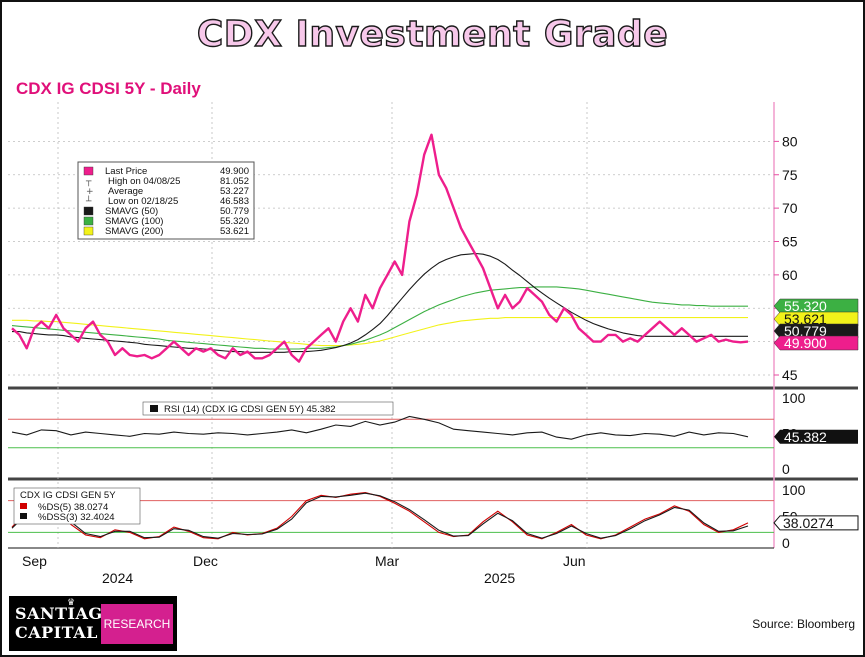 The image size is (865, 657). What do you see at coordinates (117, 578) in the screenshot?
I see `x-year-label: 2024` at bounding box center [117, 578].